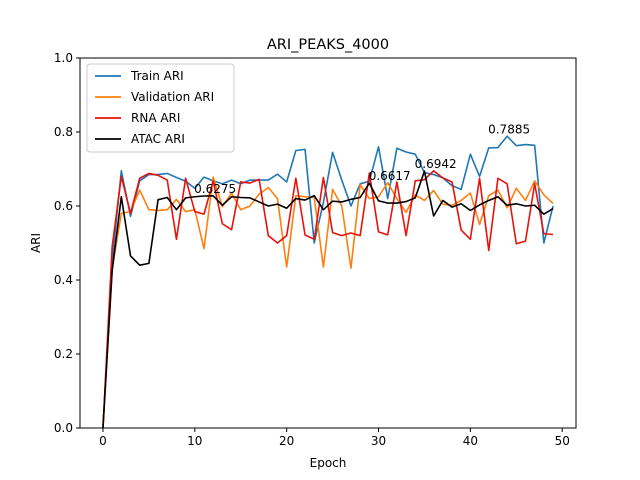  What do you see at coordinates (158, 139) in the screenshot?
I see `legend-label: ATAC ARI` at bounding box center [158, 139].